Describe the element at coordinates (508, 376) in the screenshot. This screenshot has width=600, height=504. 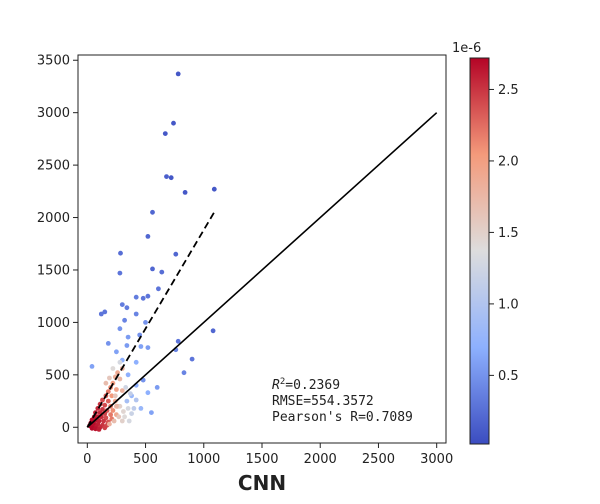
I see `colorbar-tick-label: 0.5` at that location.